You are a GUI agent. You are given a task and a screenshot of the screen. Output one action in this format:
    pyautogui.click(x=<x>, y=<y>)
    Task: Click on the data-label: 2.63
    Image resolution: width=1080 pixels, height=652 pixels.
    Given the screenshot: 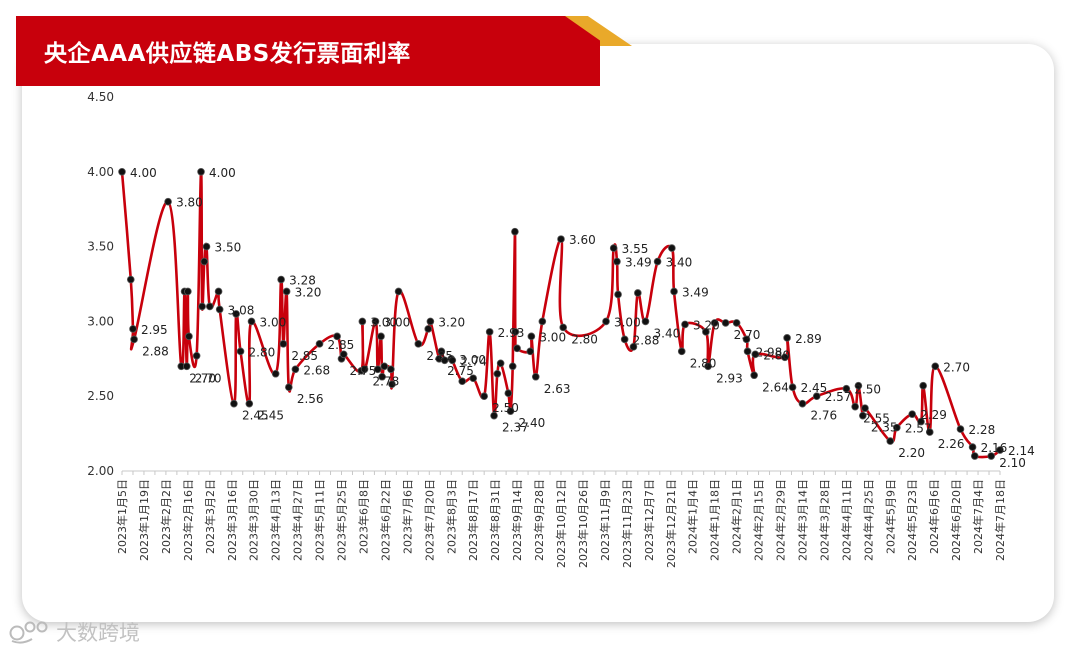 What is the action you would take?
    pyautogui.click(x=557, y=389)
    